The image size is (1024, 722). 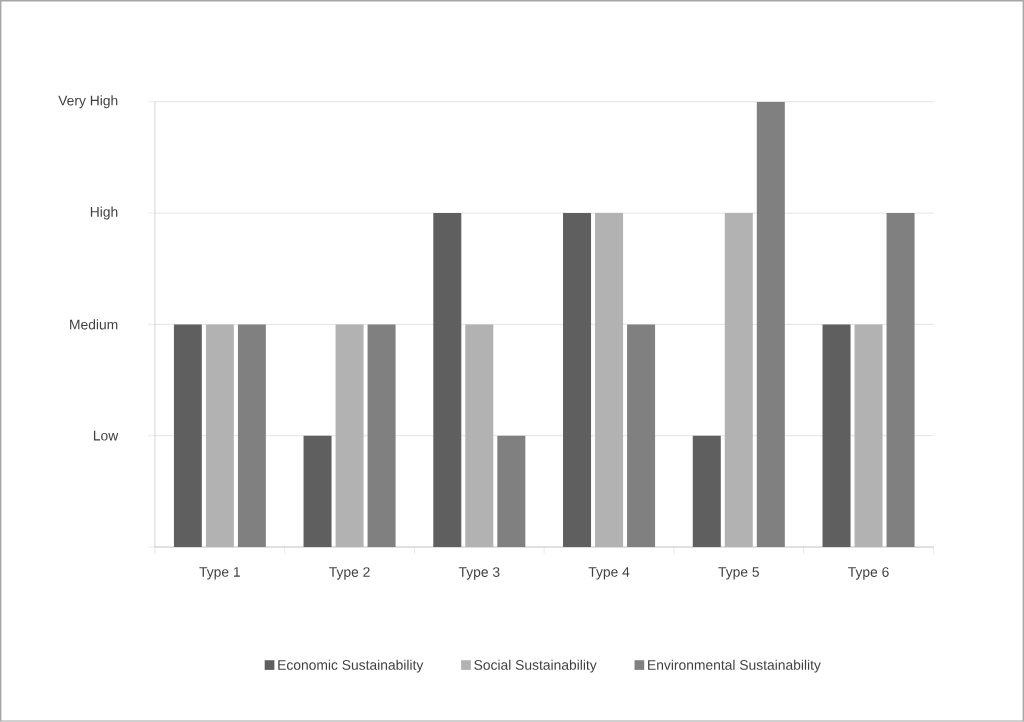 What do you see at coordinates (349, 573) in the screenshot?
I see `x-tick-label: Type 2` at bounding box center [349, 573].